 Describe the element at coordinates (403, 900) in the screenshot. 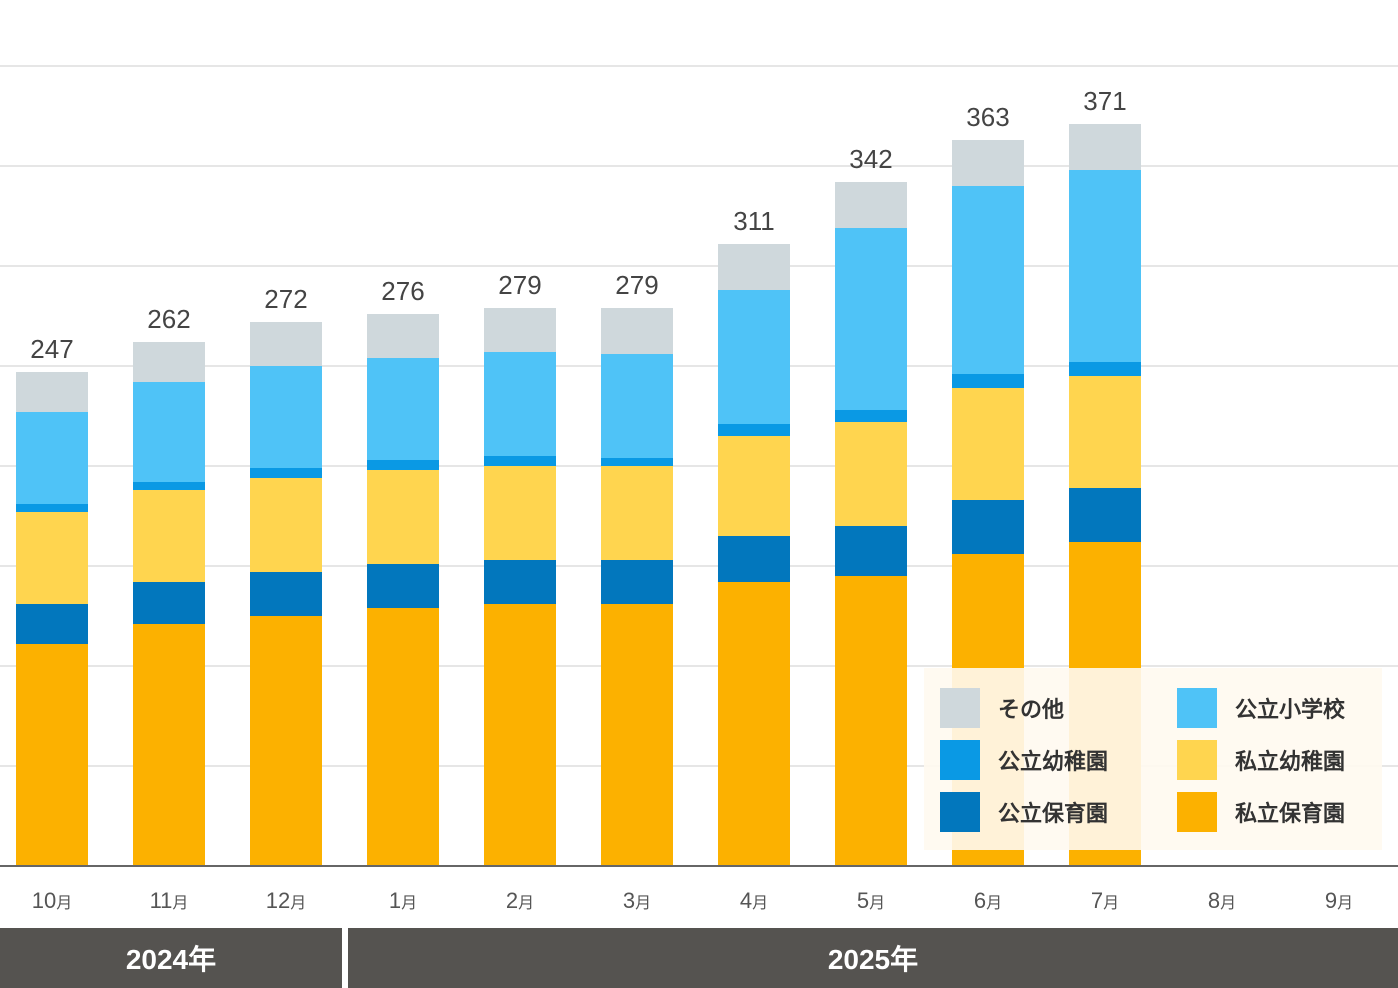

I see `x-tick-label: 1月` at that location.